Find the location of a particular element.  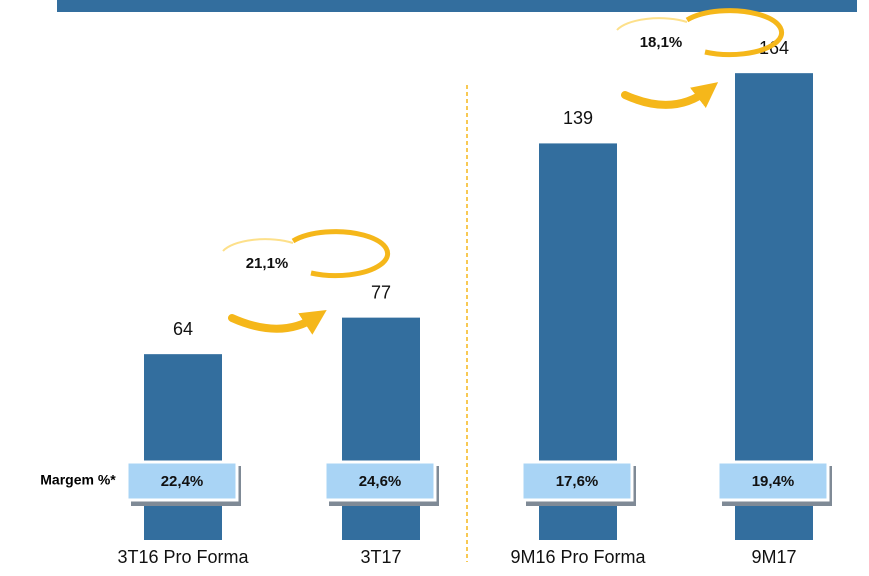

x-tick-label: 3T16 Pro Forma is located at coordinates (183, 557).